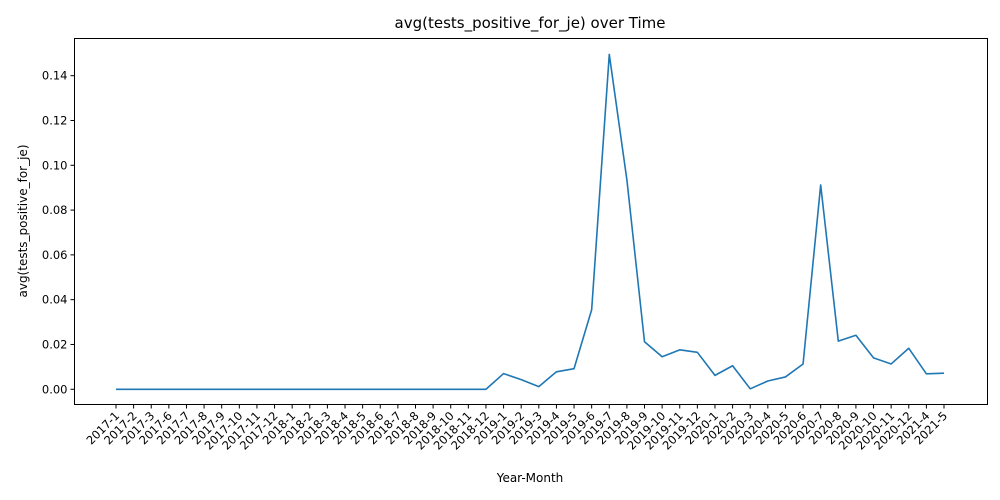  I want to click on y-tick-label: 0.14, so click(55, 76).